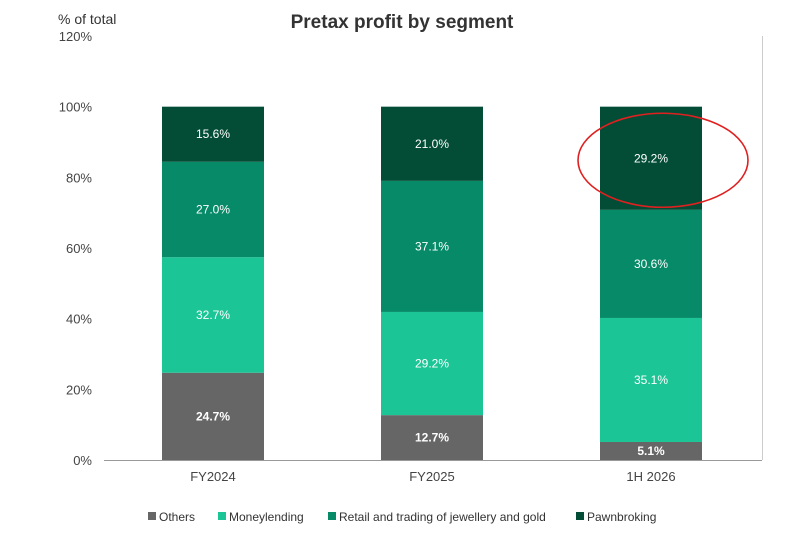 Image resolution: width=805 pixels, height=536 pixels. What do you see at coordinates (82, 460) in the screenshot?
I see `y-tick-label: 0%` at bounding box center [82, 460].